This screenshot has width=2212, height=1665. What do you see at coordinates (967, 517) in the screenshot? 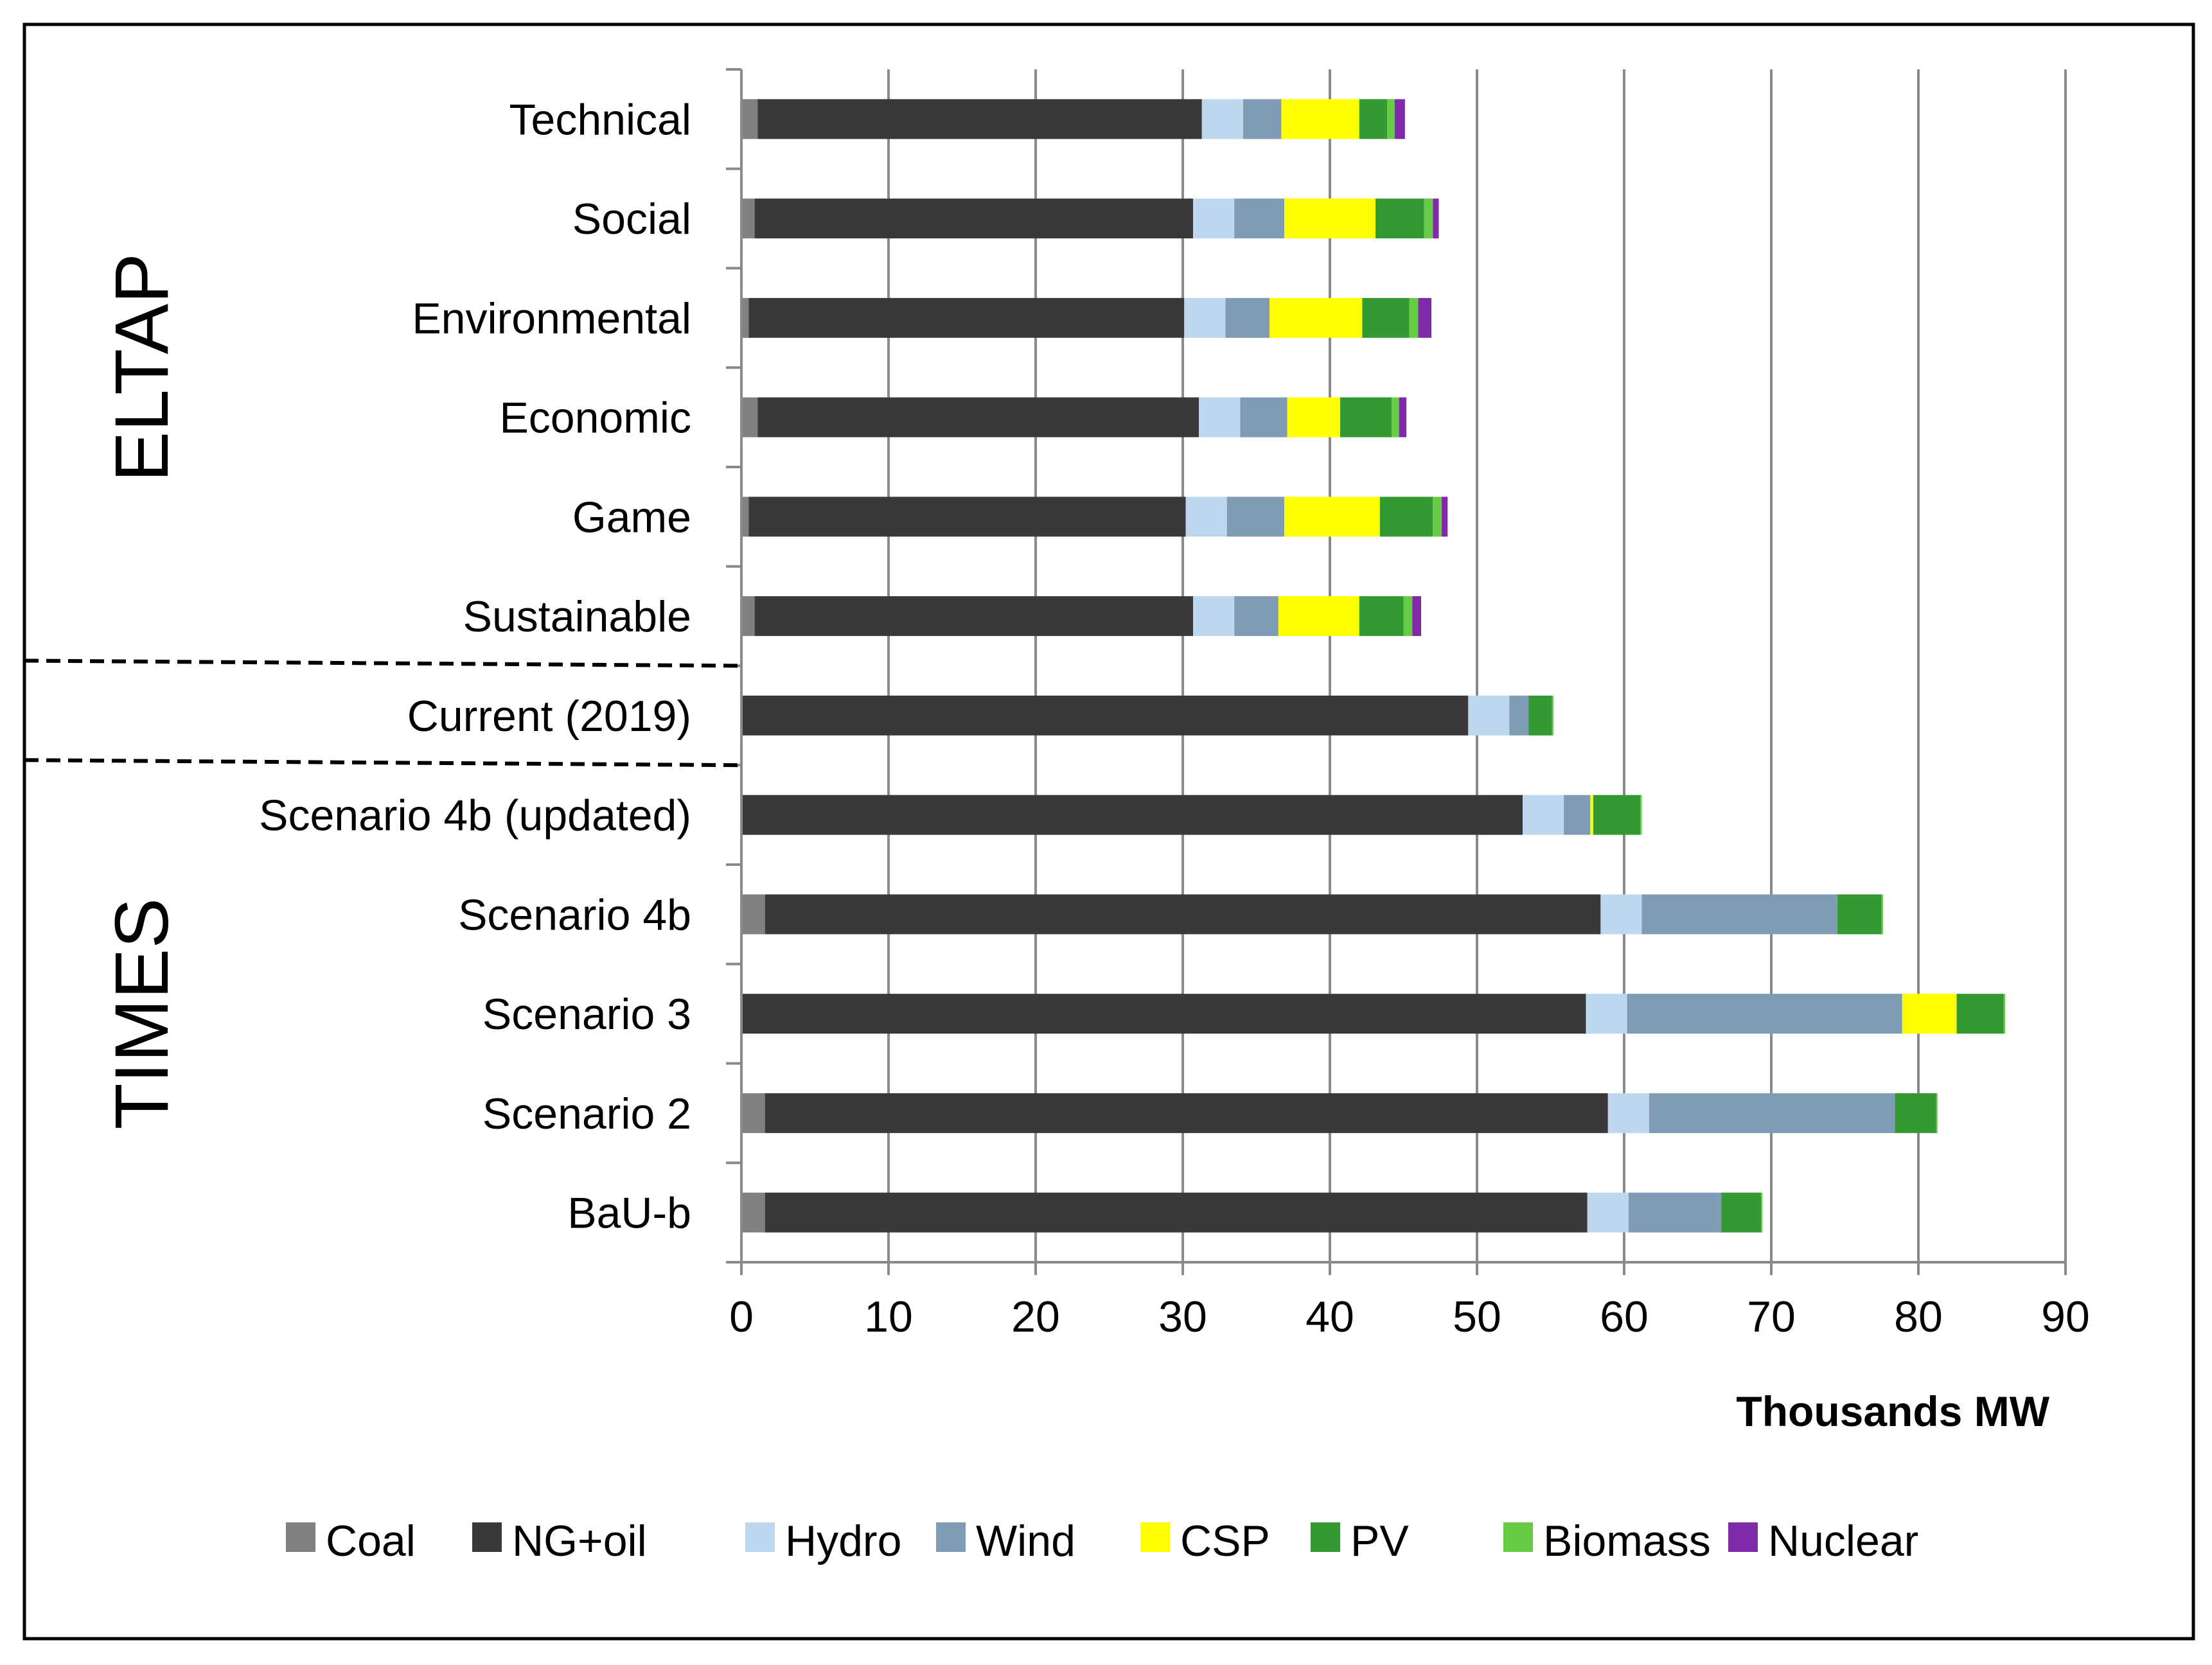
I see `bar-segment-ng-oil-game` at bounding box center [967, 517].